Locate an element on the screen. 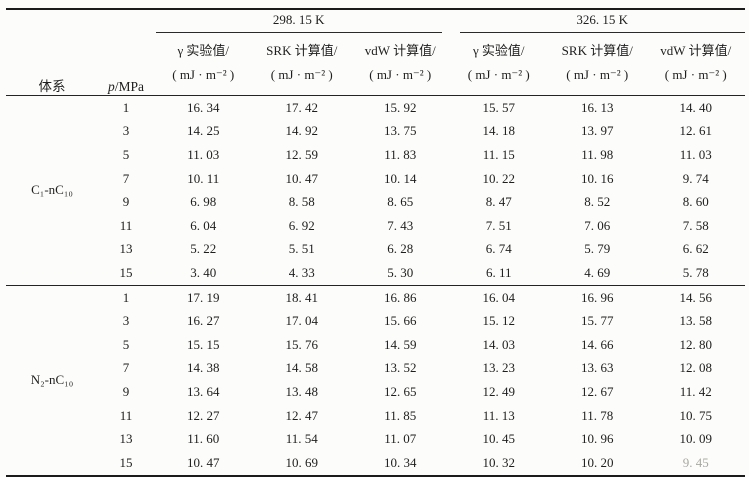 The width and height of the screenshot is (749, 477). data-cell: 6. 04 is located at coordinates (203, 225).